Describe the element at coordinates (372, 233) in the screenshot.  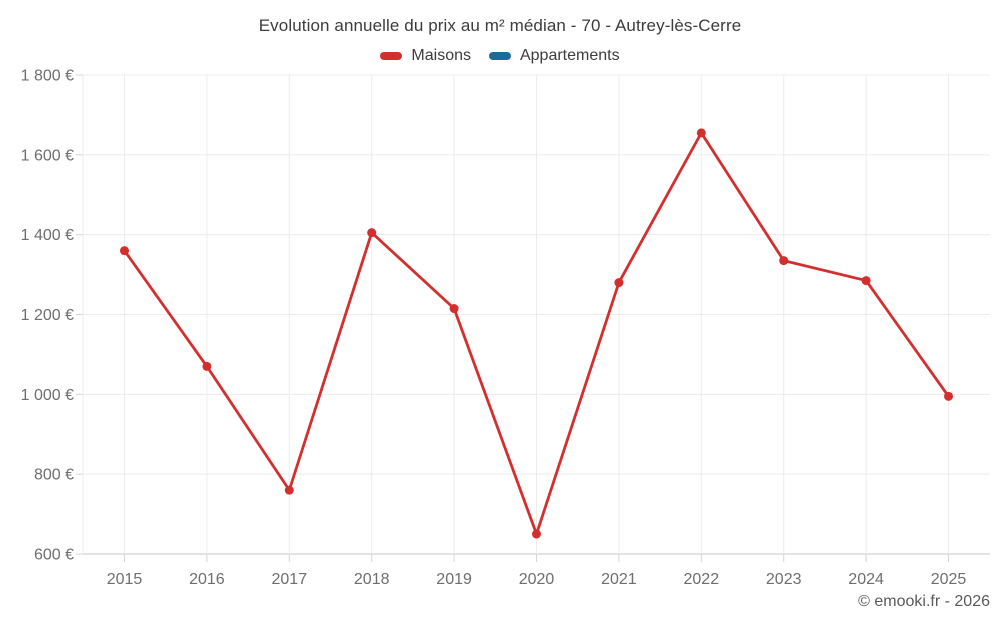
I see `data-point-maisons-2018` at that location.